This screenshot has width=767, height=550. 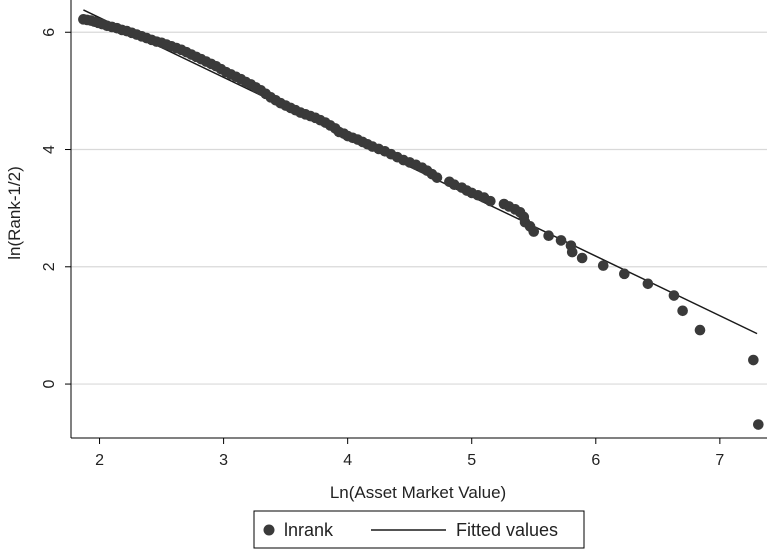 What do you see at coordinates (719, 460) in the screenshot?
I see `x-tick-label-7: 7` at bounding box center [719, 460].